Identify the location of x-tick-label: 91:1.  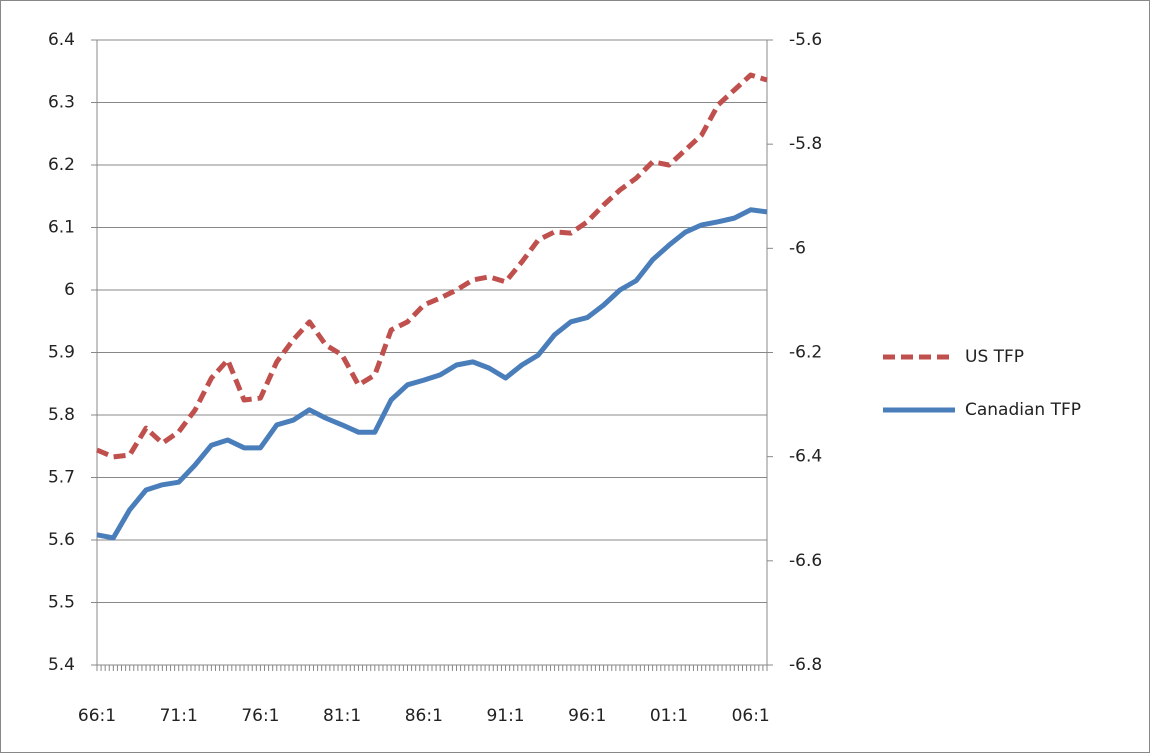
(505, 716).